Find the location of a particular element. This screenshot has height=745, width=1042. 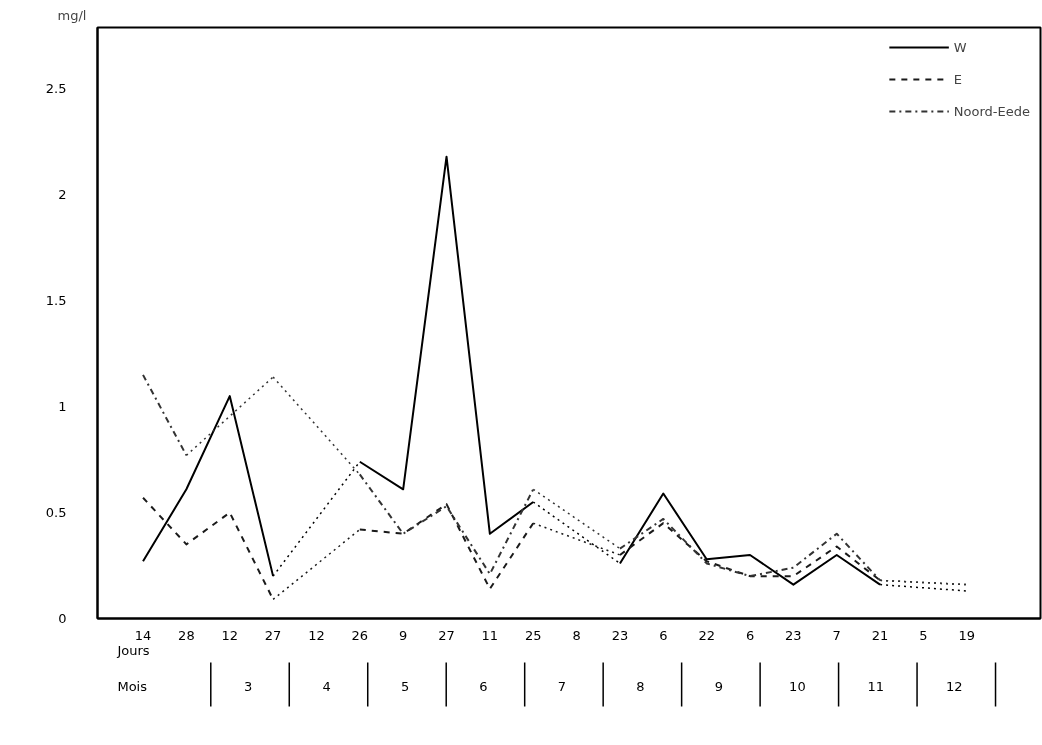

text: 7 is located at coordinates (562, 686).